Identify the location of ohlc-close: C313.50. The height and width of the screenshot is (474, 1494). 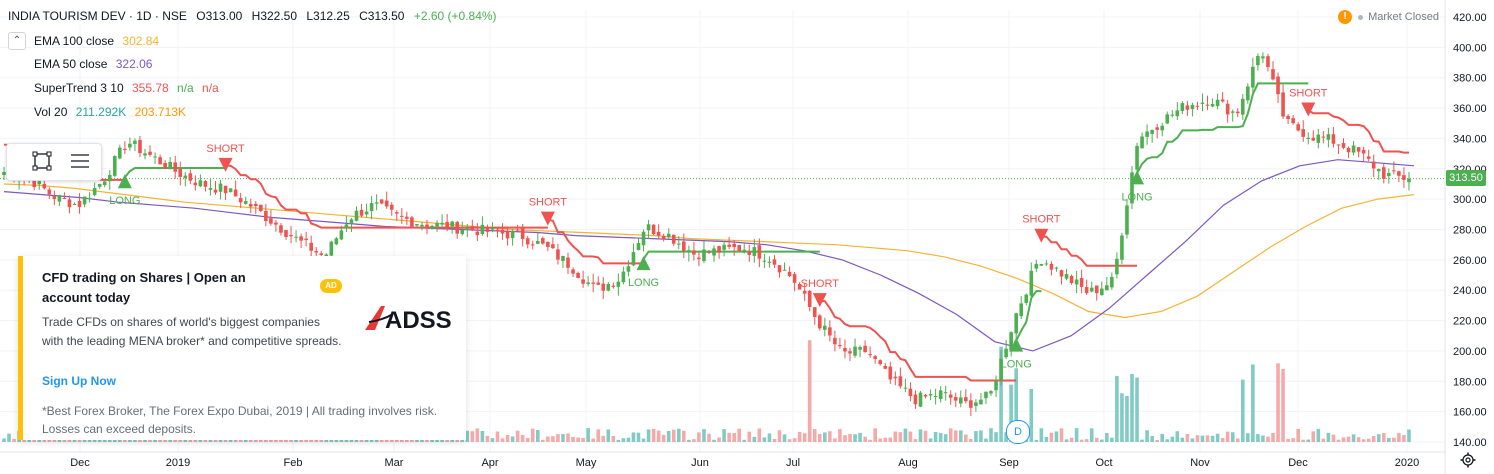
(382, 16).